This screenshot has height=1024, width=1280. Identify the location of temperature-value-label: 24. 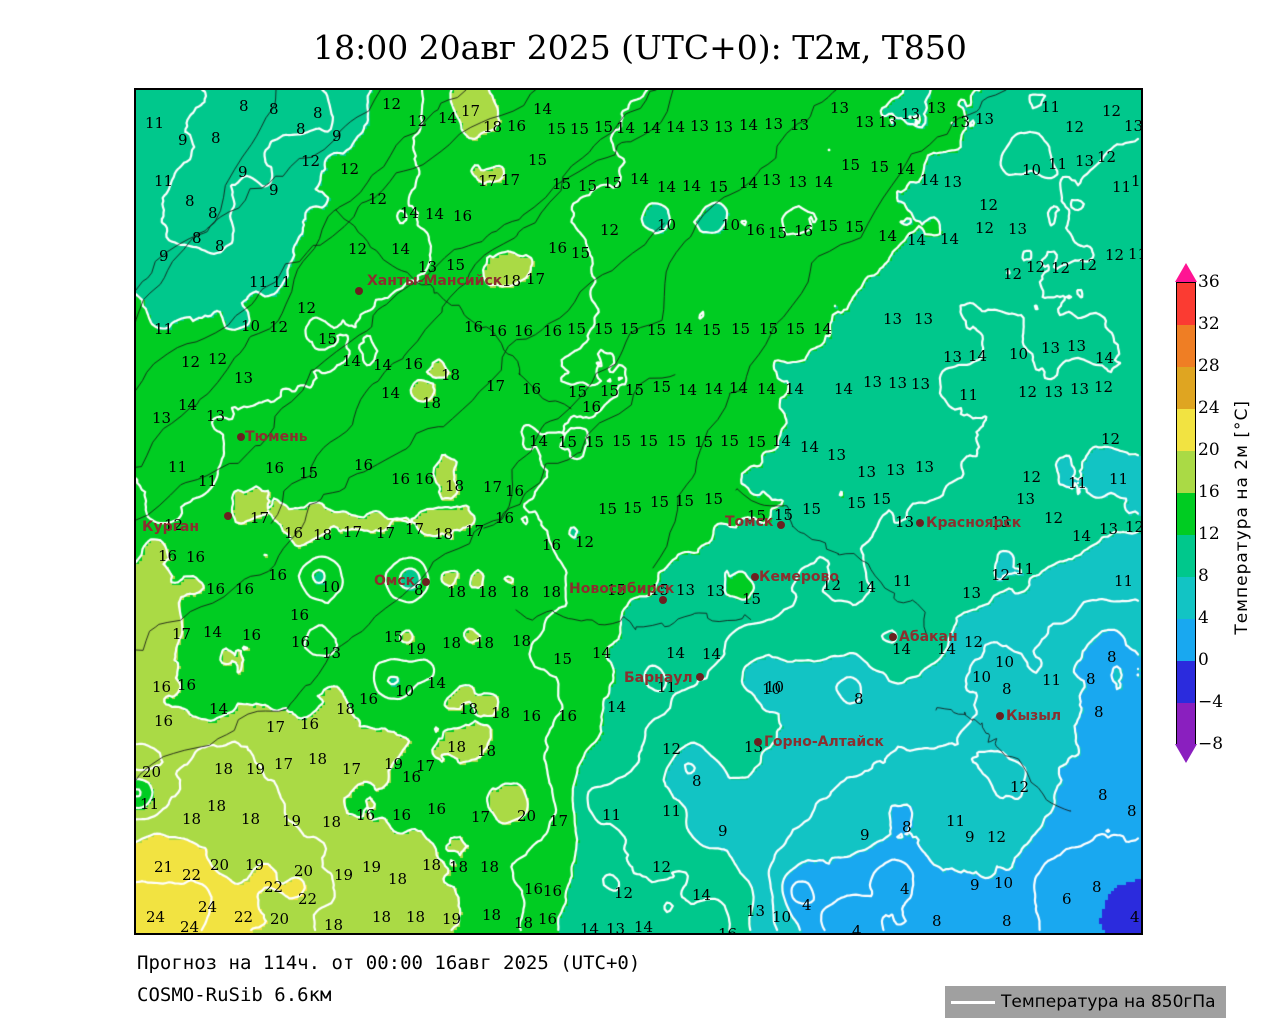
(156, 917).